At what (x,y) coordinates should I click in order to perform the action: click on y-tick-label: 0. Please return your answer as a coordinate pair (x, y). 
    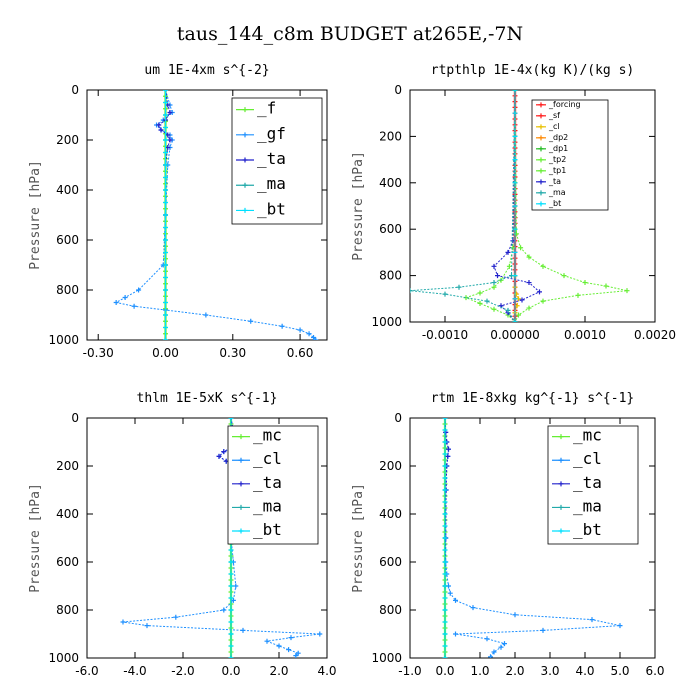
    Looking at the image, I should click on (75, 90).